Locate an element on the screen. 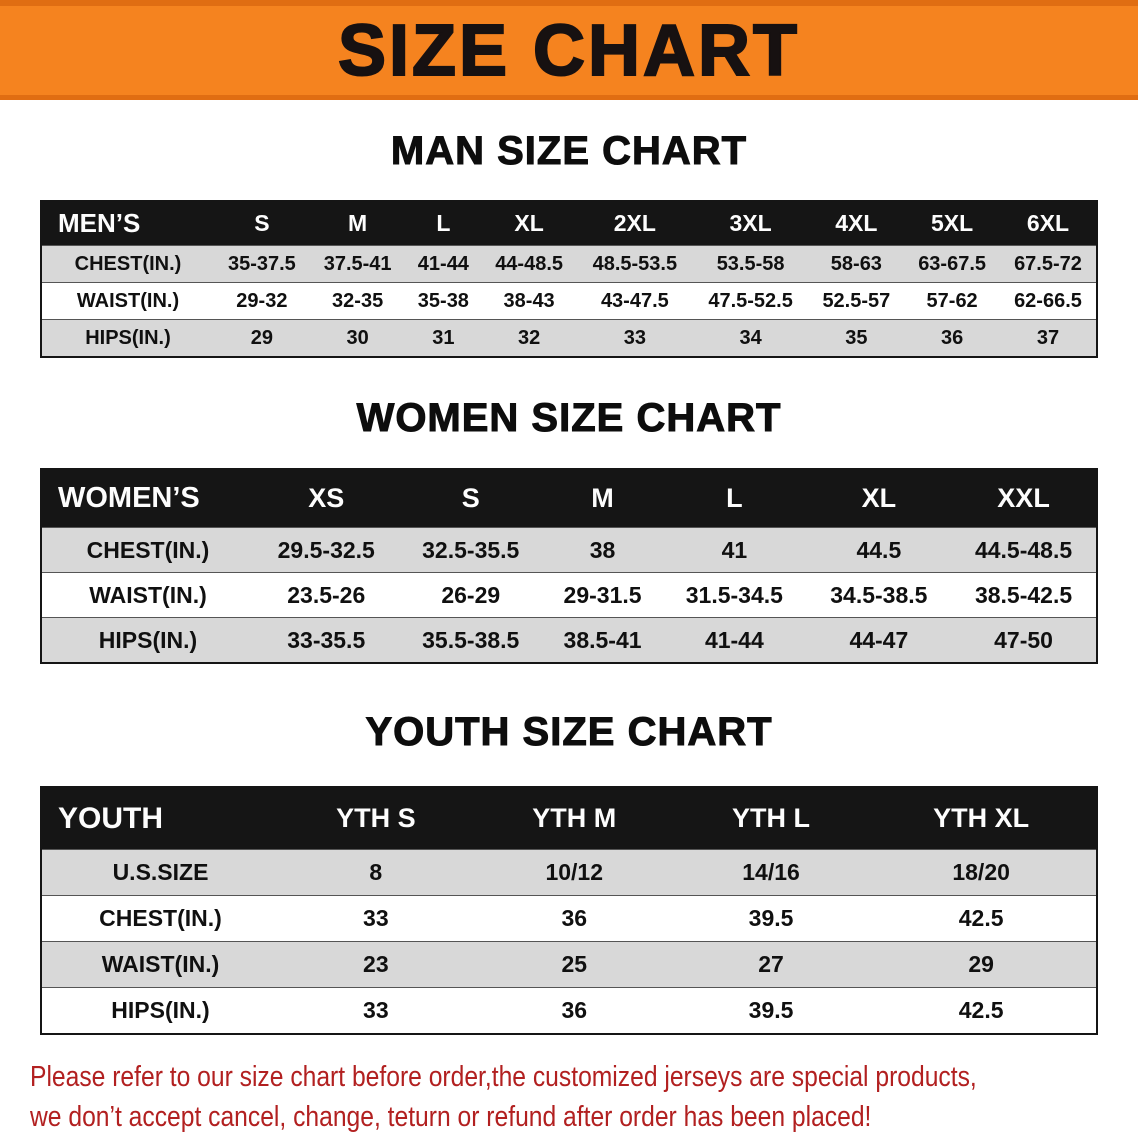 The height and width of the screenshot is (1137, 1138). measurement-row: HIPS(IN.) 29 30 31 32 33 34 35 36 37 is located at coordinates (569, 338).